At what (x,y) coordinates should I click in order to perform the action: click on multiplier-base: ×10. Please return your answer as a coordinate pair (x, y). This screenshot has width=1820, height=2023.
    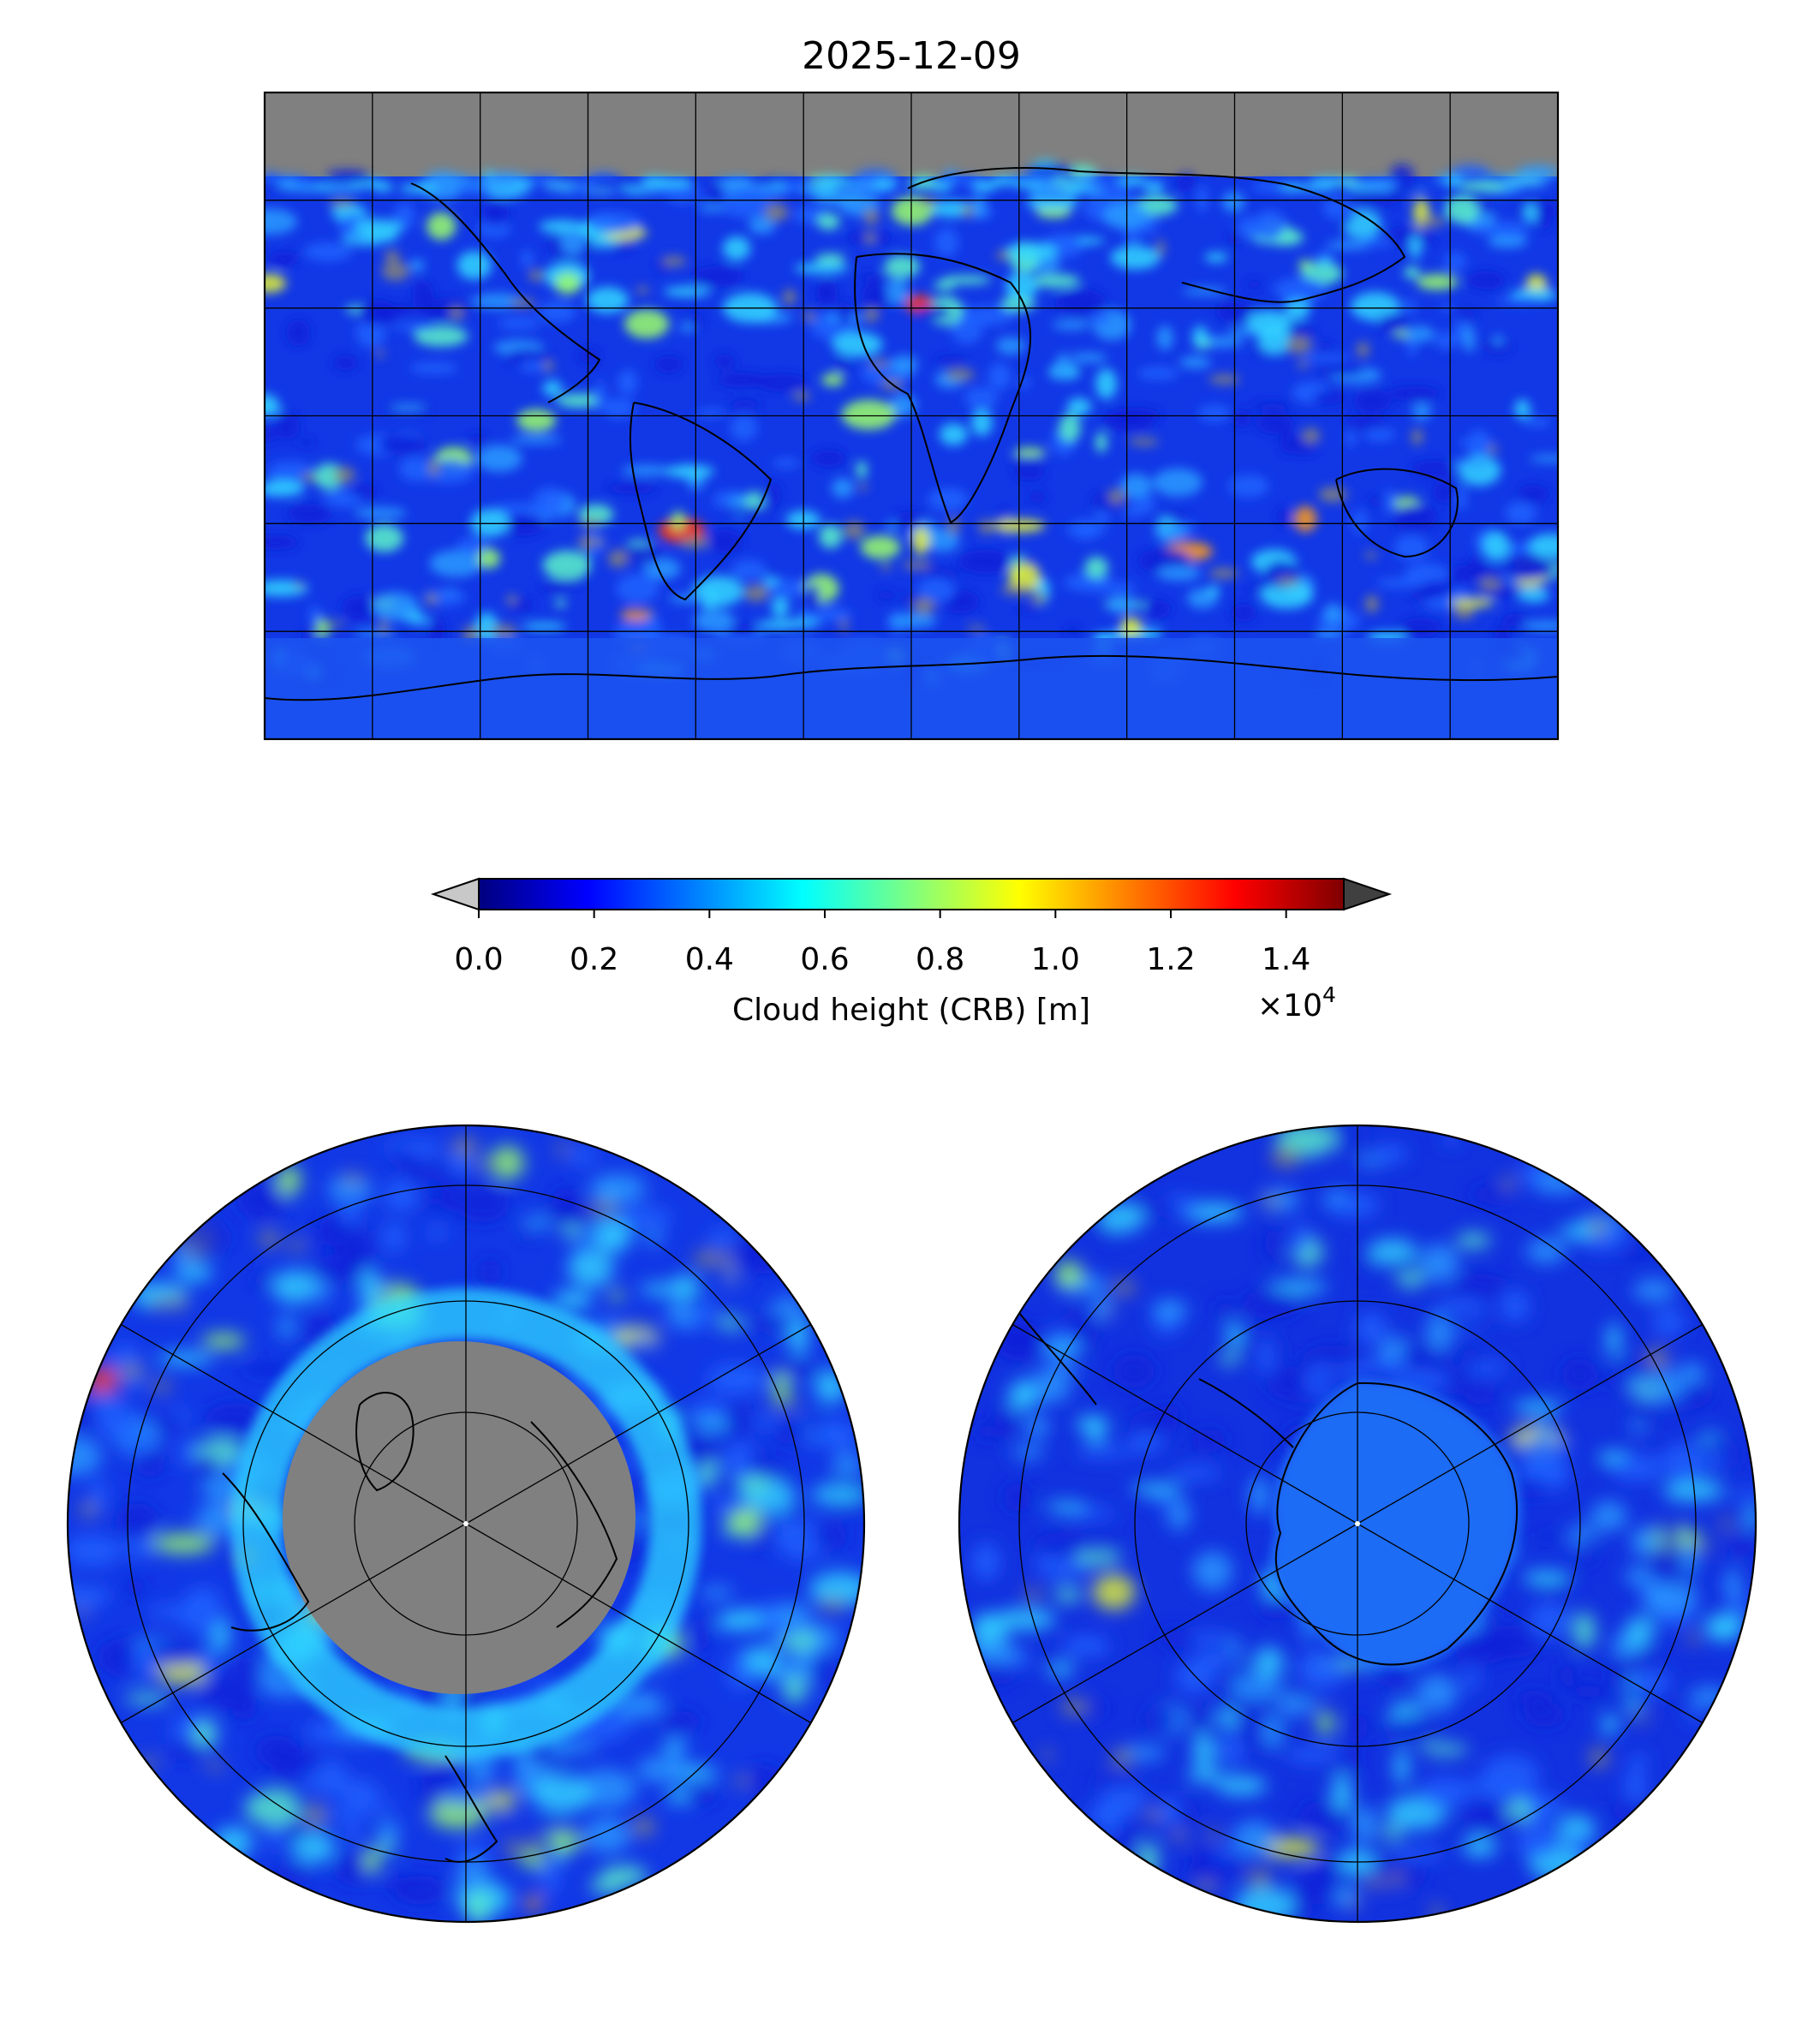
    Looking at the image, I should click on (1289, 1005).